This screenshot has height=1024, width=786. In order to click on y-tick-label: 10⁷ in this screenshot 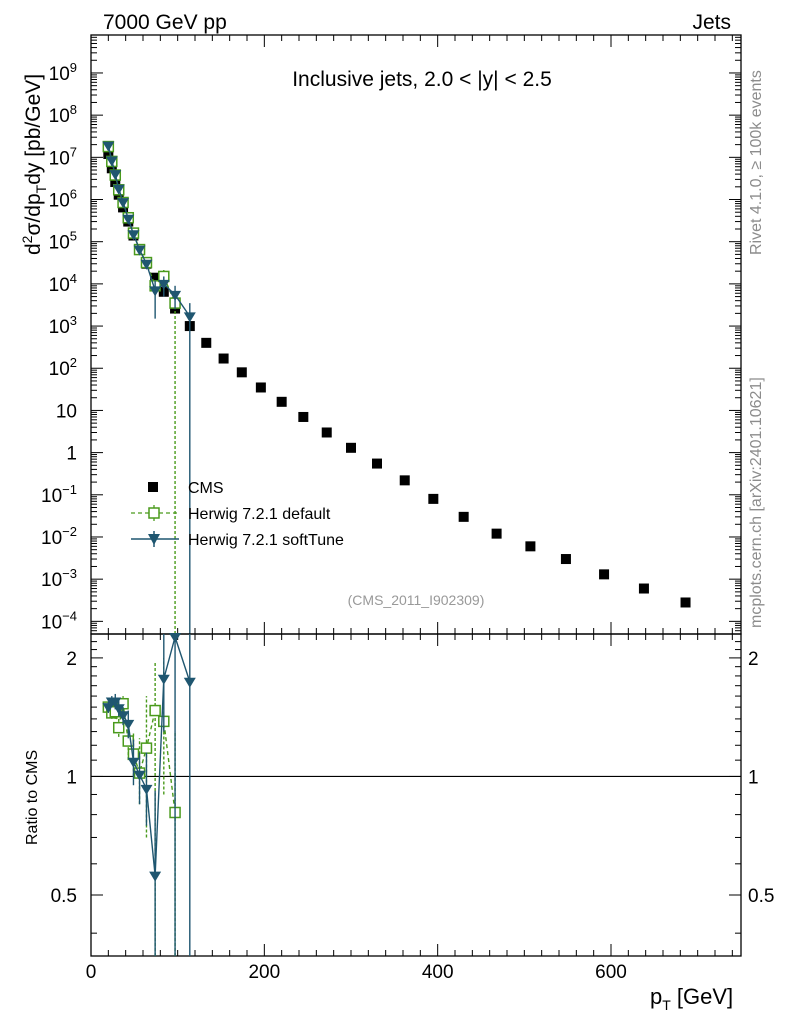, I will do `click(63, 156)`.